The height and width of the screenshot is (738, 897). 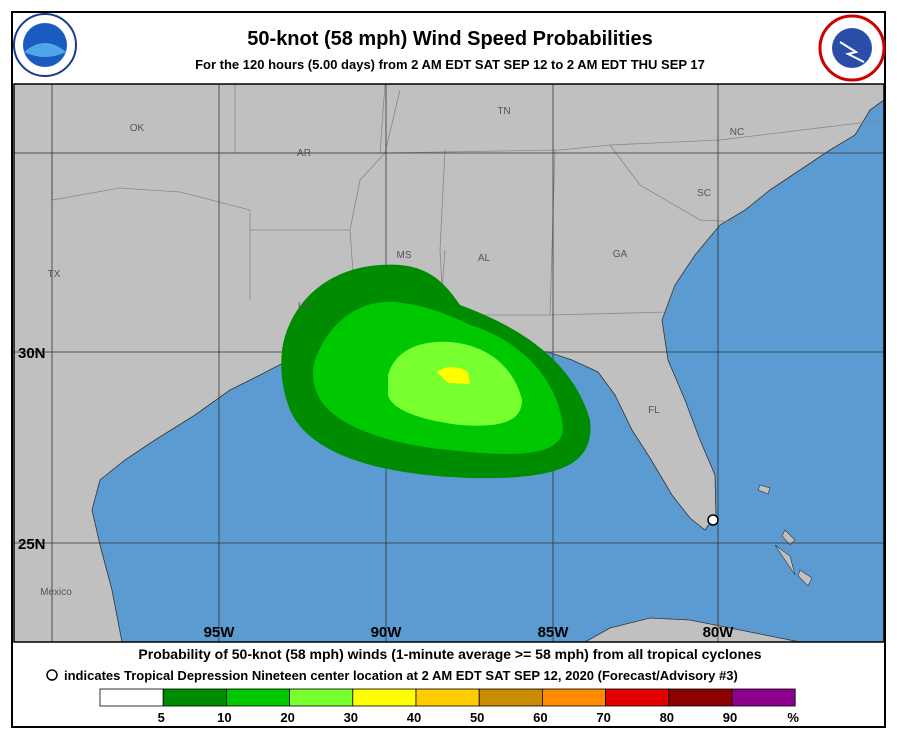 I want to click on region-label: LA, so click(x=304, y=306).